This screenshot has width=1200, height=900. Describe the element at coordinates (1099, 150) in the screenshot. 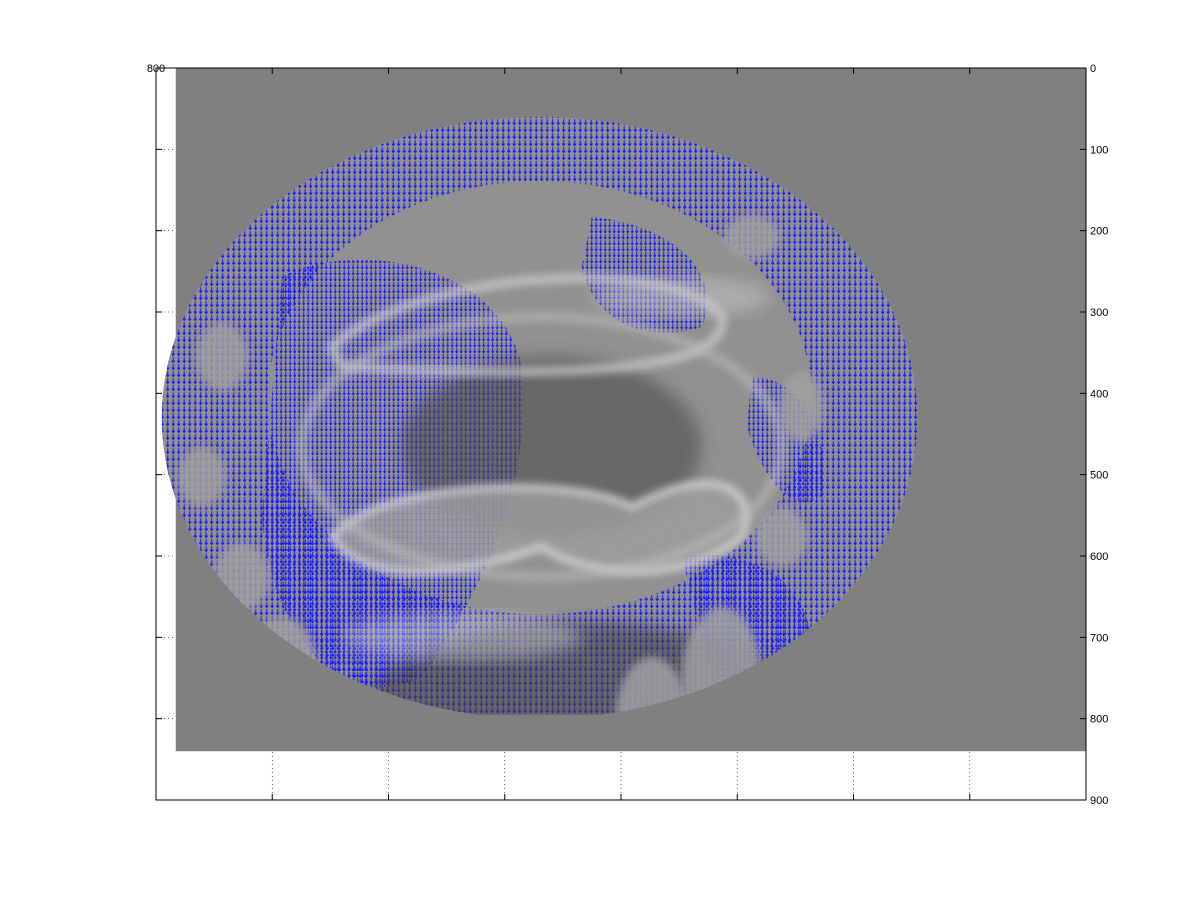

I see `y-tick-label: 100` at that location.